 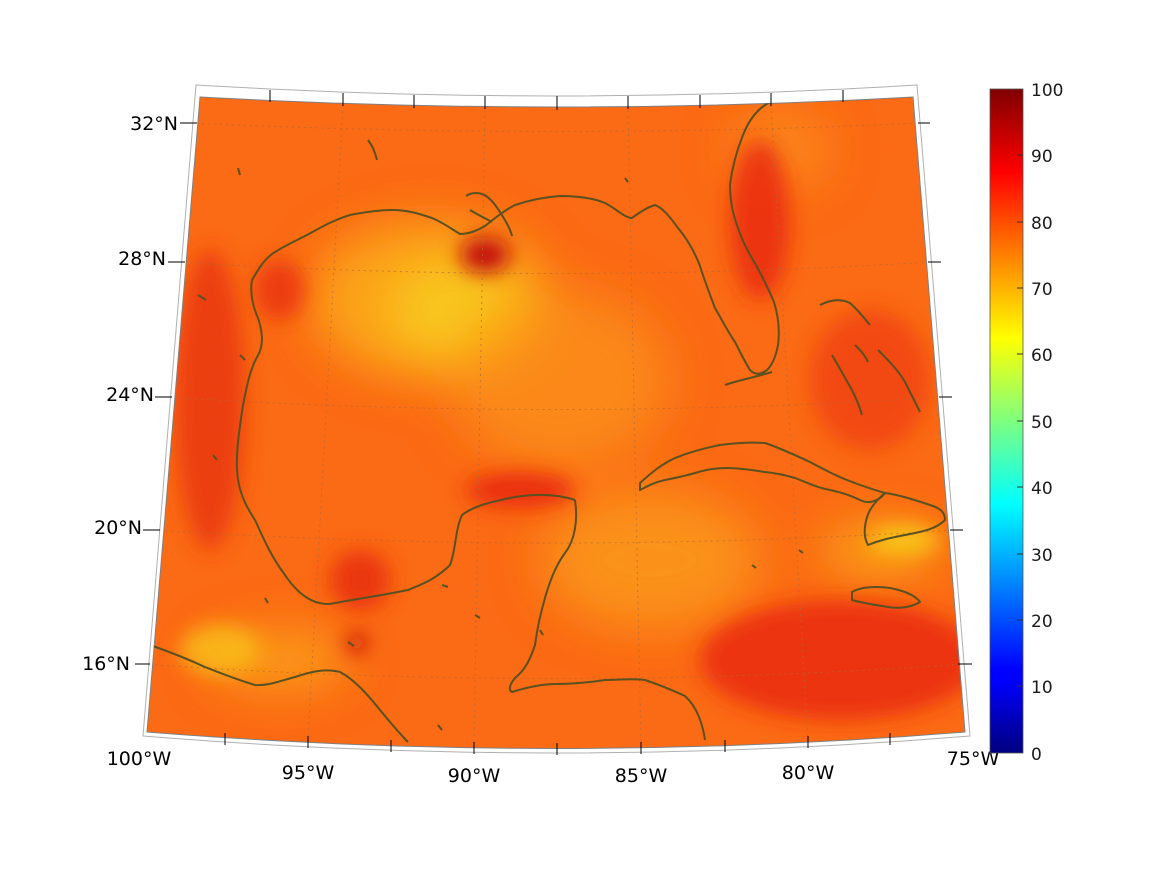 I want to click on colorbar-label-0: 0, so click(x=1036, y=755).